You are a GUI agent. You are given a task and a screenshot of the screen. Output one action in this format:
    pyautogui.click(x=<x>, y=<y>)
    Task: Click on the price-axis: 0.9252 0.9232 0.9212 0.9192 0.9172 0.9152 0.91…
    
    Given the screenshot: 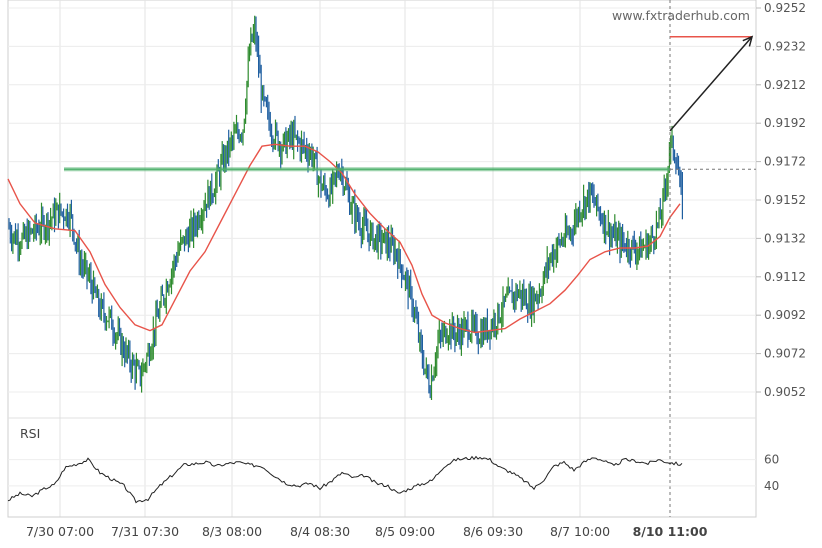 What is the action you would take?
    pyautogui.click(x=781, y=200)
    